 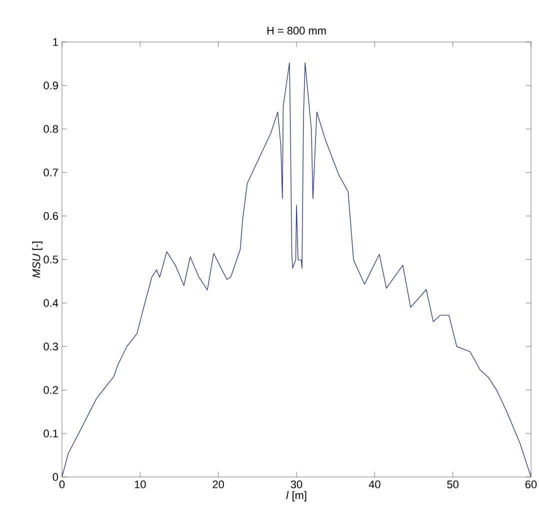 What do you see at coordinates (51, 390) in the screenshot?
I see `y-tick-label: 0.2` at bounding box center [51, 390].